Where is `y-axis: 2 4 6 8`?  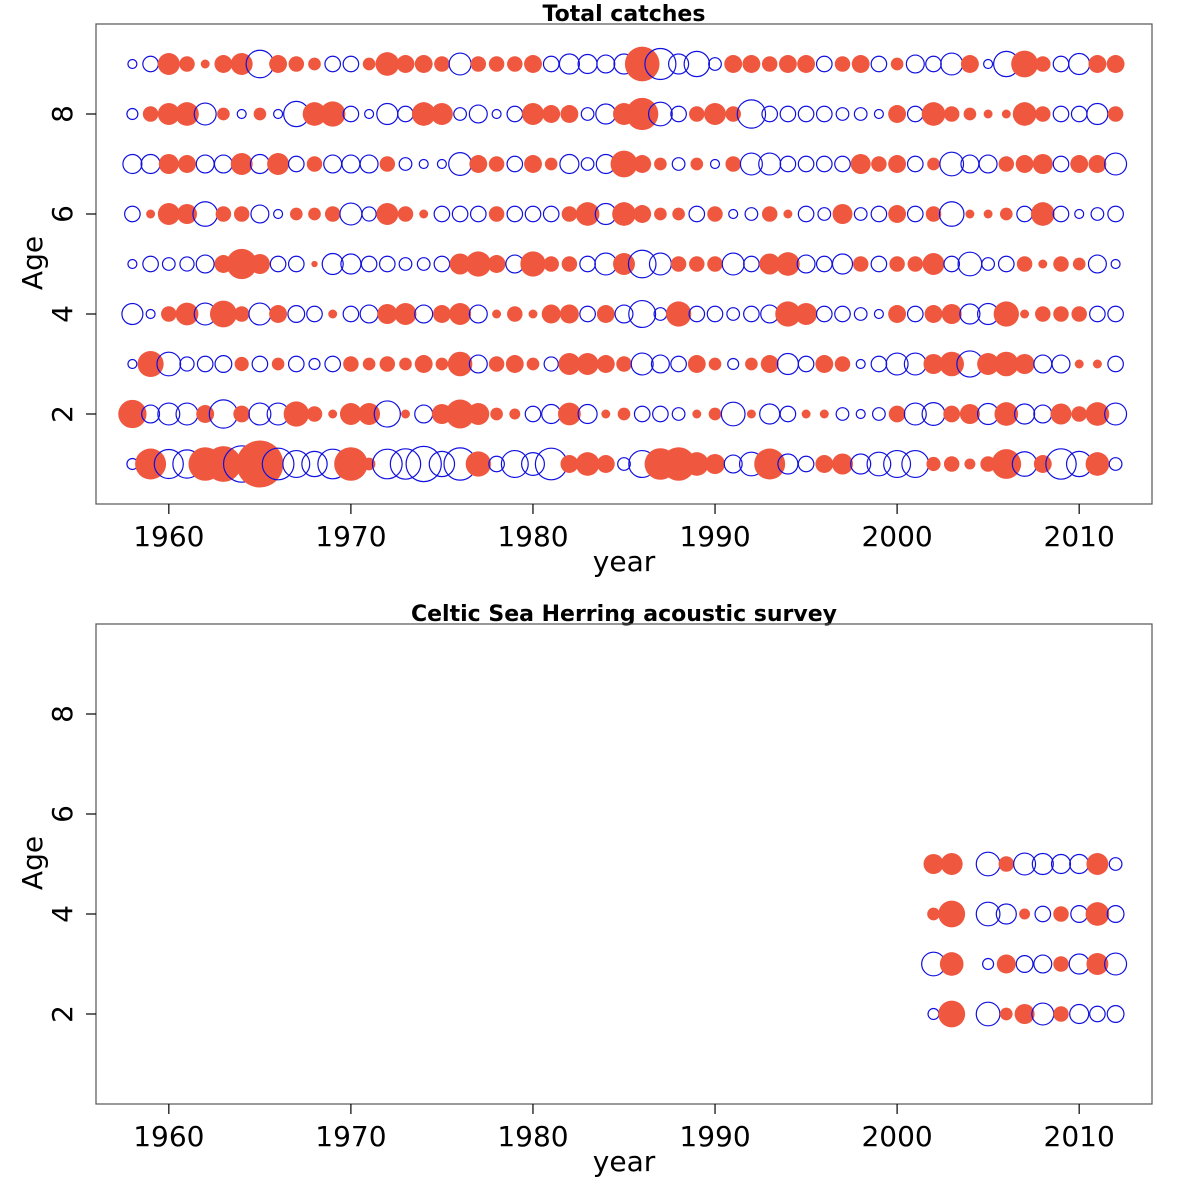
y-axis: 2 4 6 8 is located at coordinates (71, 264).